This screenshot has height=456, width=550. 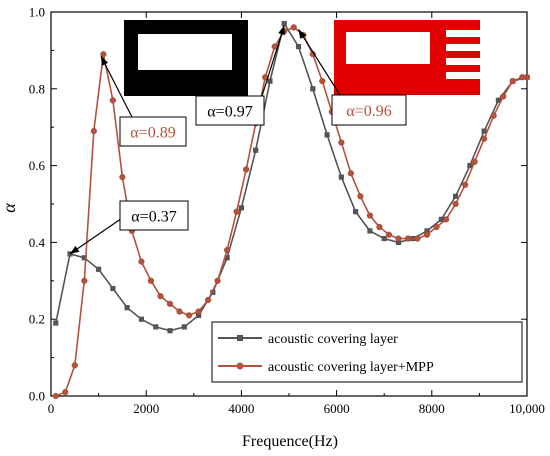 I want to click on annotation-label: α=0.97, so click(x=229, y=112).